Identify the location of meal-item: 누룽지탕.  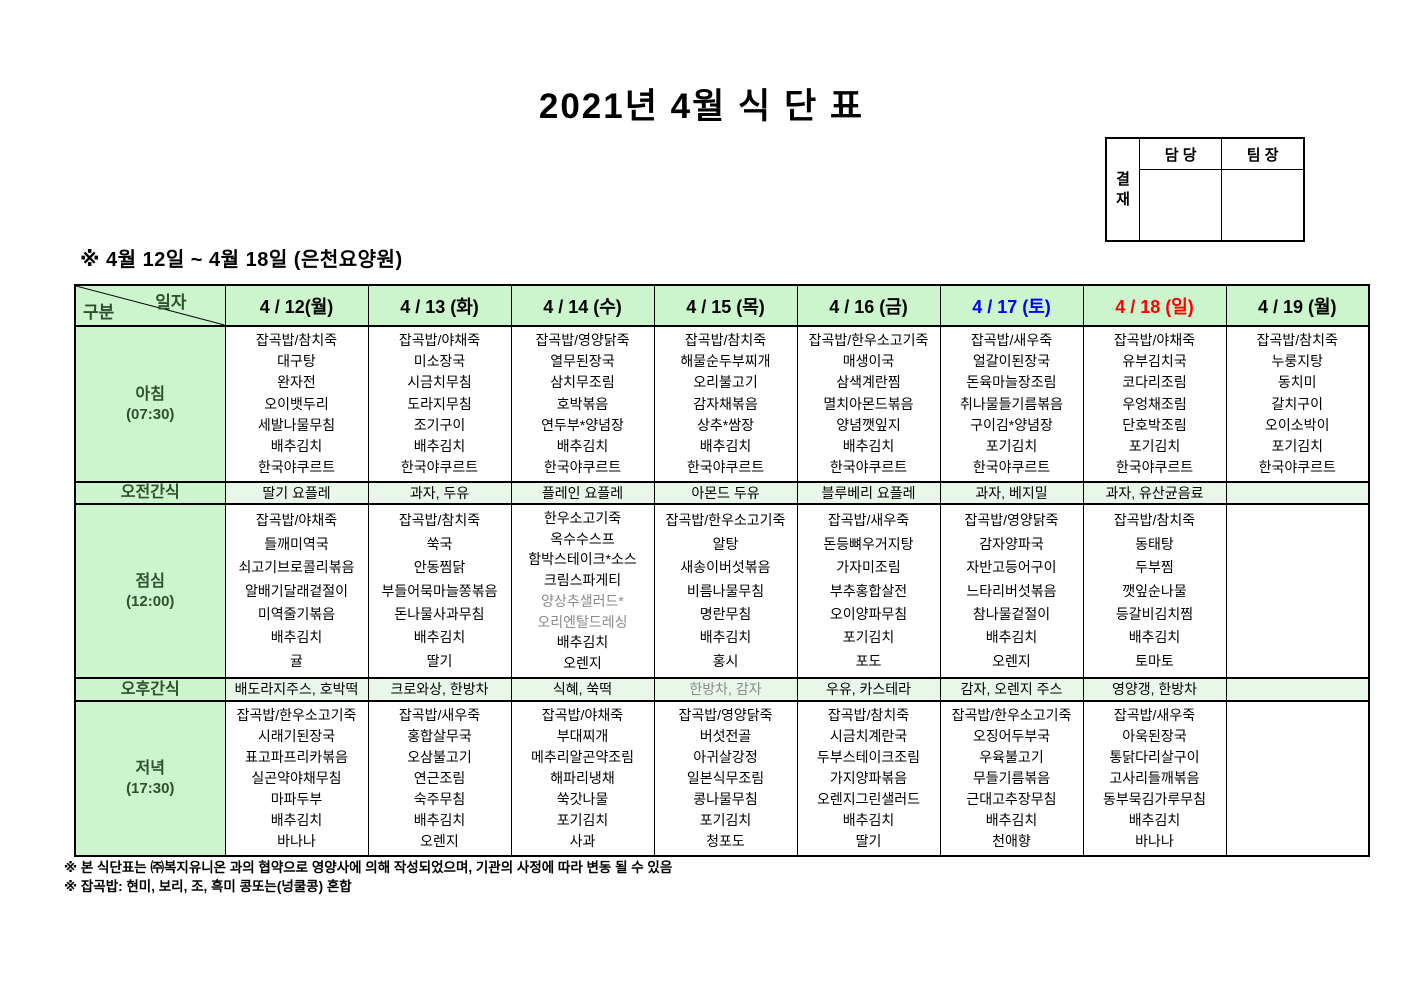
(1297, 361).